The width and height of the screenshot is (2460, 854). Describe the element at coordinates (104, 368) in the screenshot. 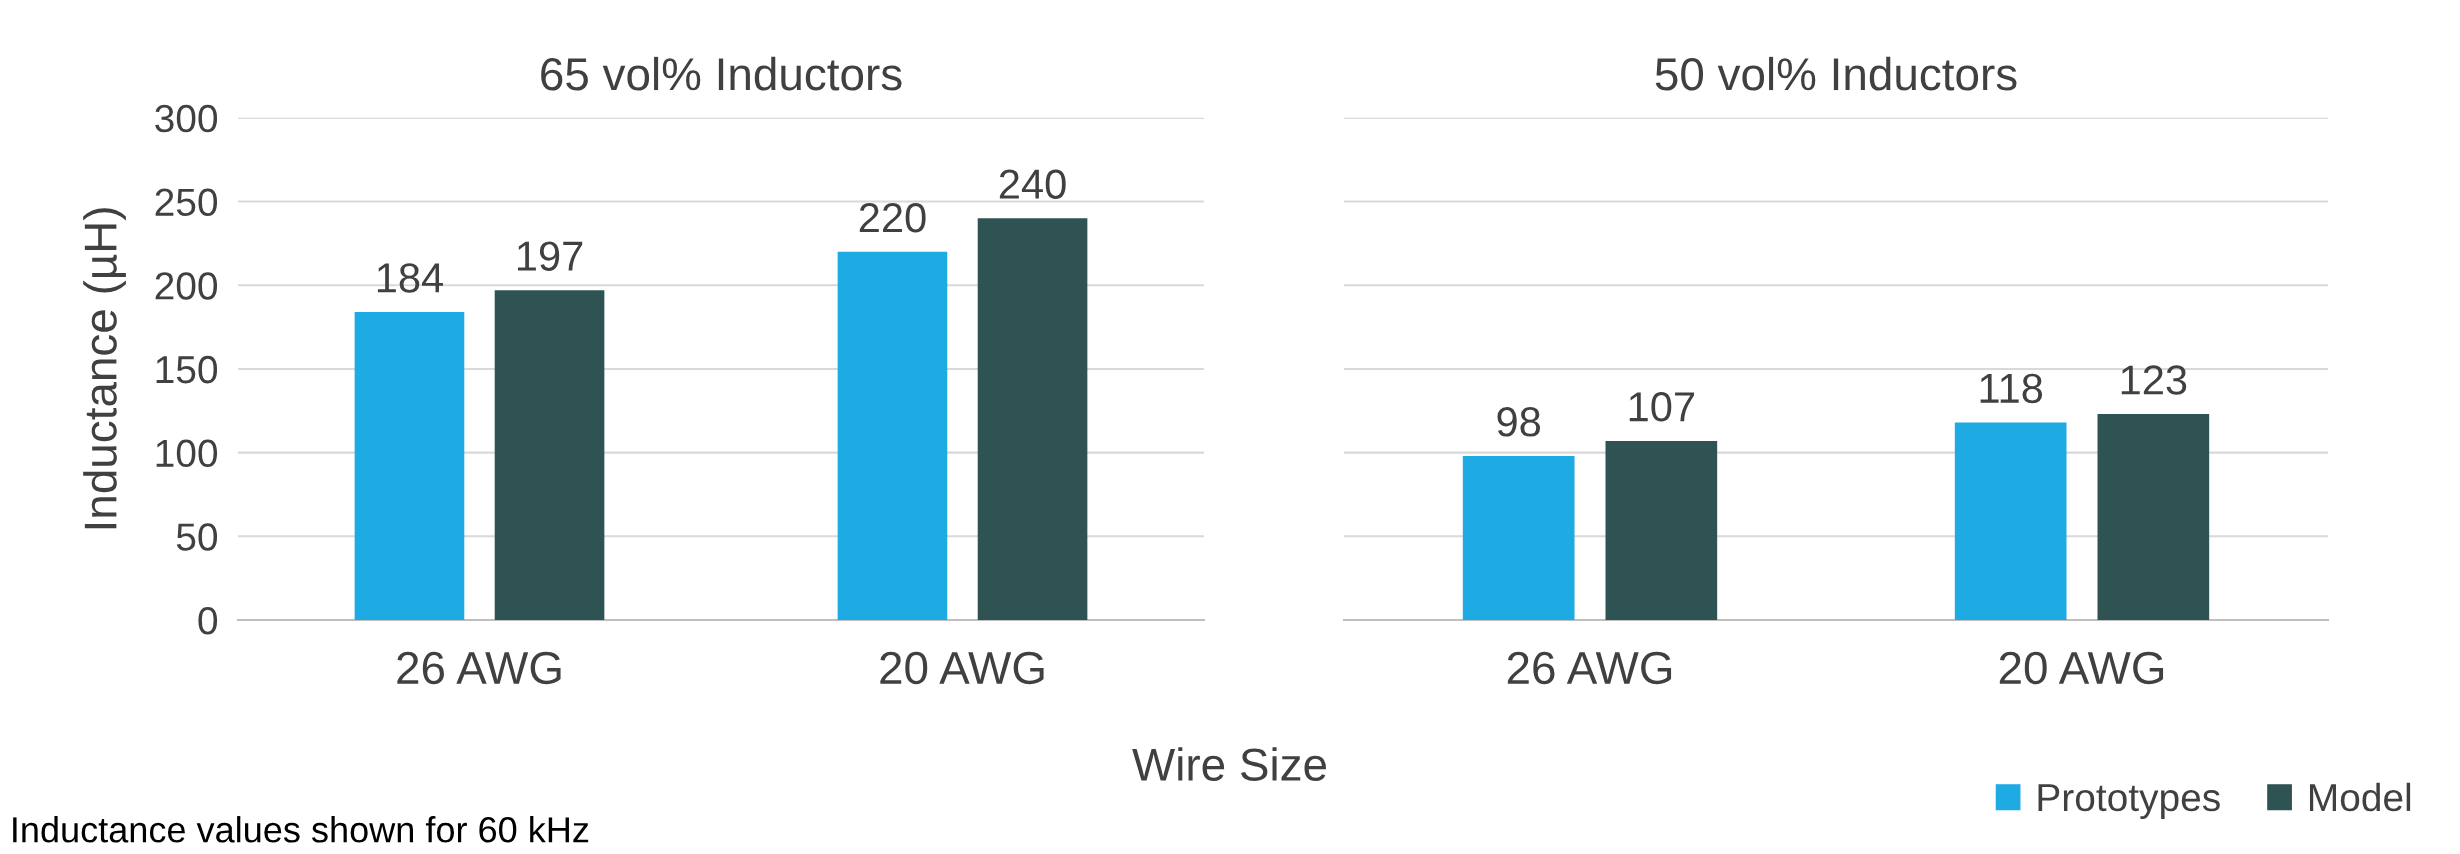

I see `y-axis-title: Inductance (µH)` at that location.